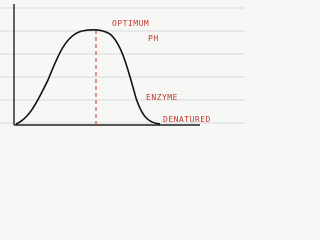 The image size is (320, 240). I want to click on optimum-label: OPTIMUM, so click(130, 23).